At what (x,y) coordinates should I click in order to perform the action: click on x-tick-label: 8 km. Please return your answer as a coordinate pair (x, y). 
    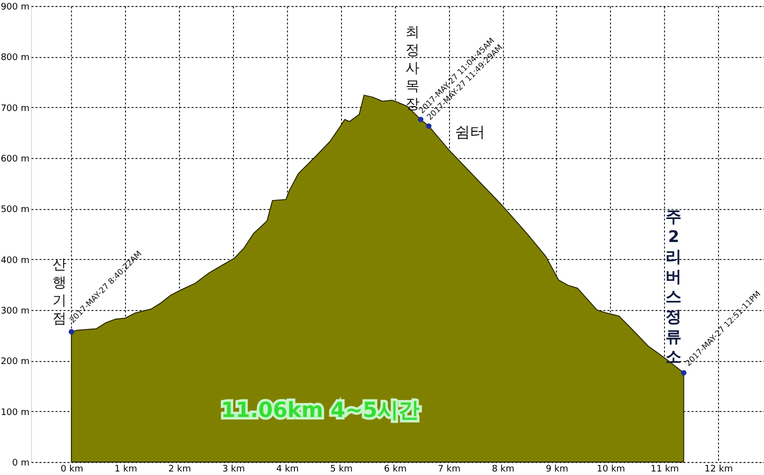
    Looking at the image, I should click on (503, 469).